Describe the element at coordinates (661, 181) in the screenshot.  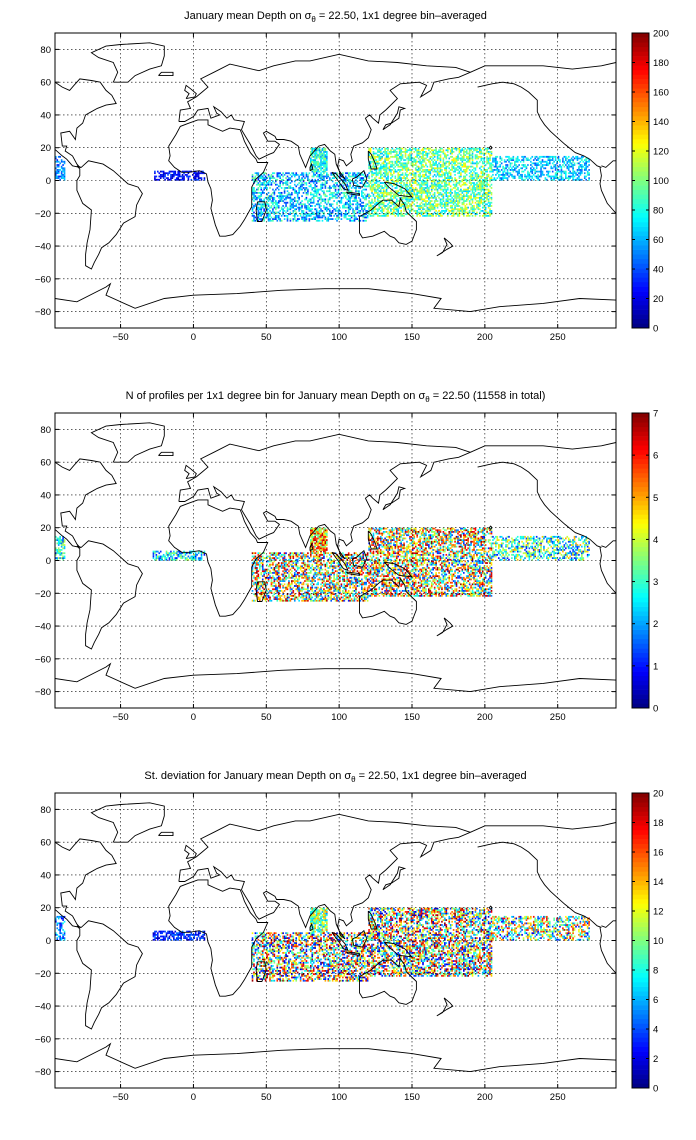
I see `colorbar-tick-label: 100` at that location.